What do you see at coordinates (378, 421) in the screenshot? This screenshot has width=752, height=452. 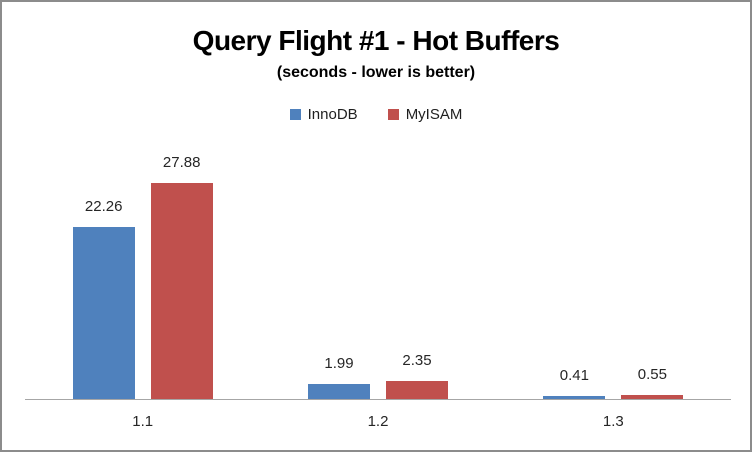 I see `category-label-1.2: 1.2` at bounding box center [378, 421].